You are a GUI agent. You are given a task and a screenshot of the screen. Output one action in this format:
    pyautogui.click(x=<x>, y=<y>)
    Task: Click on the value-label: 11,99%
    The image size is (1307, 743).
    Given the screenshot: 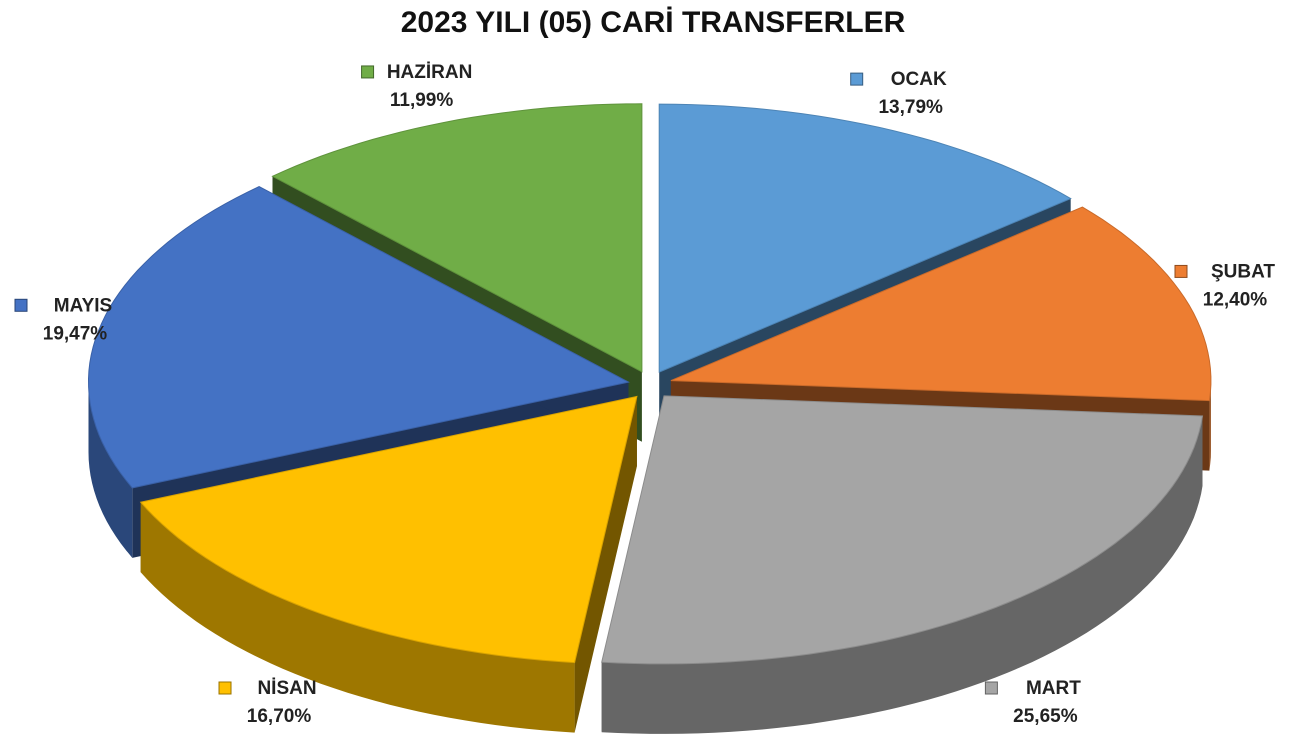 What is the action you would take?
    pyautogui.click(x=421, y=100)
    